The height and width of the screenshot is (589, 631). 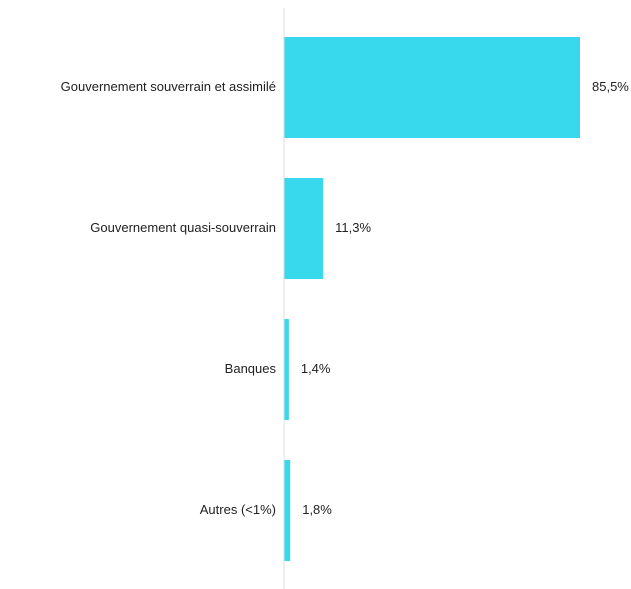 What do you see at coordinates (238, 509) in the screenshot?
I see `category-label-autres-1: Autres (<1%)` at bounding box center [238, 509].